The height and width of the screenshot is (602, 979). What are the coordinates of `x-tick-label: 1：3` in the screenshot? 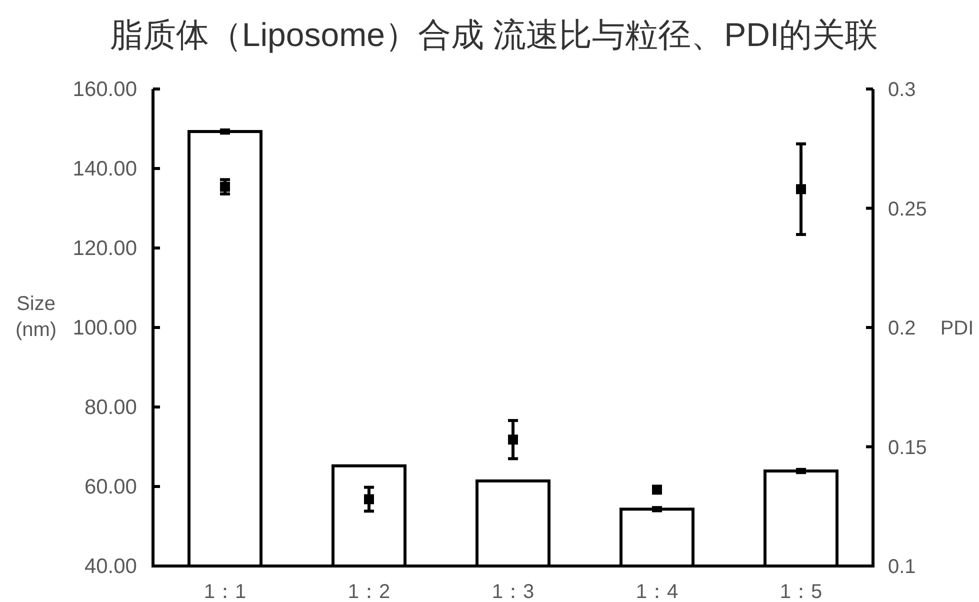 It's located at (513, 591).